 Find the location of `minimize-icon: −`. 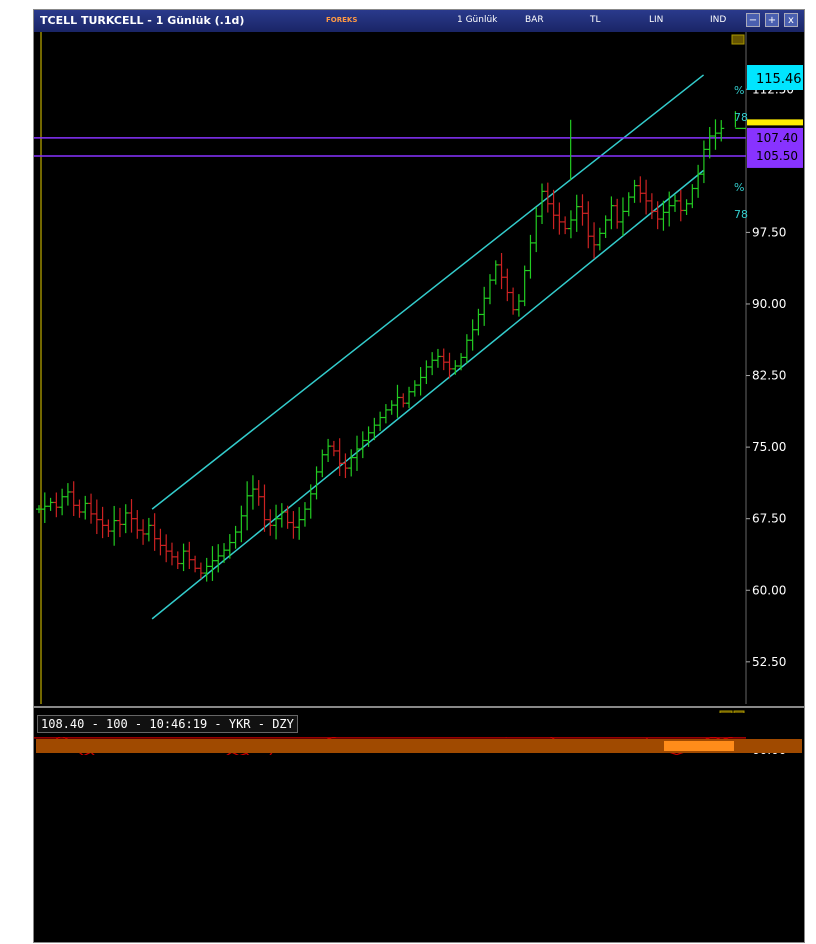

minimize-icon: − is located at coordinates (753, 20).